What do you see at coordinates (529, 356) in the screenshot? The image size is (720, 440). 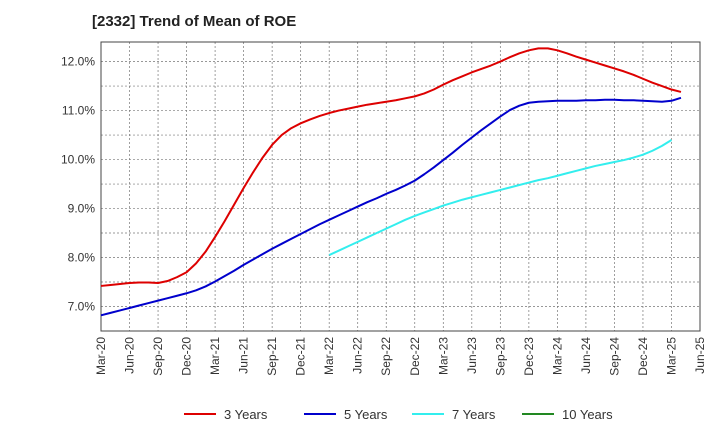 I see `x-tick-label: Dec-23` at bounding box center [529, 356].